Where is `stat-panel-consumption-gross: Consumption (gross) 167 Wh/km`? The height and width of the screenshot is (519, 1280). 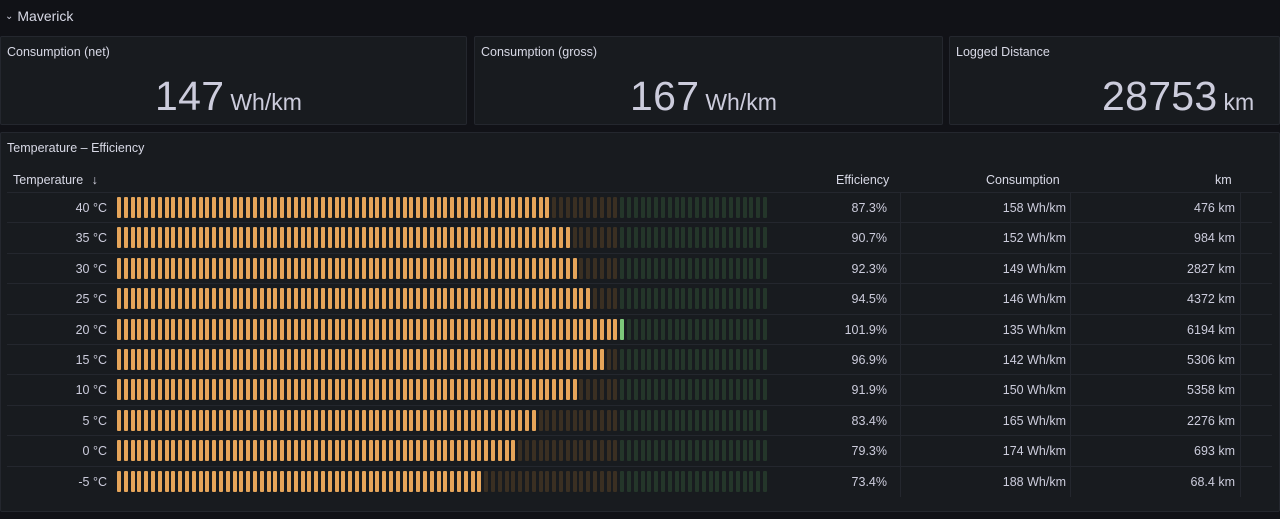 stat-panel-consumption-gross: Consumption (gross) 167 Wh/km is located at coordinates (708, 80).